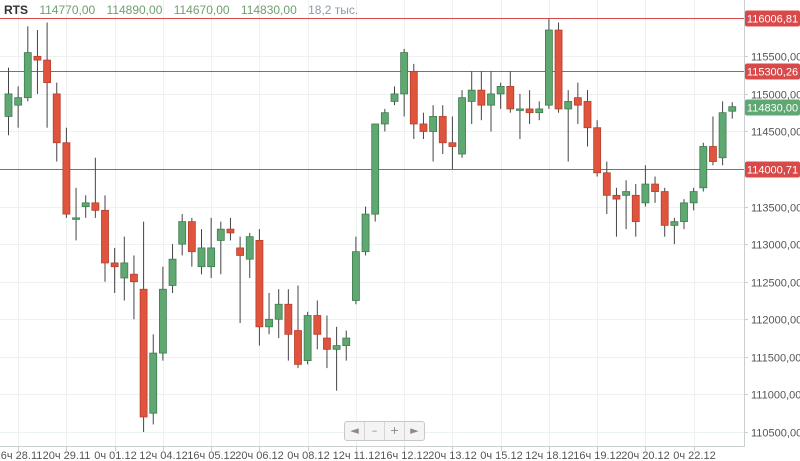  I want to click on x-tick-label: 20ч 20.12, so click(645, 455).